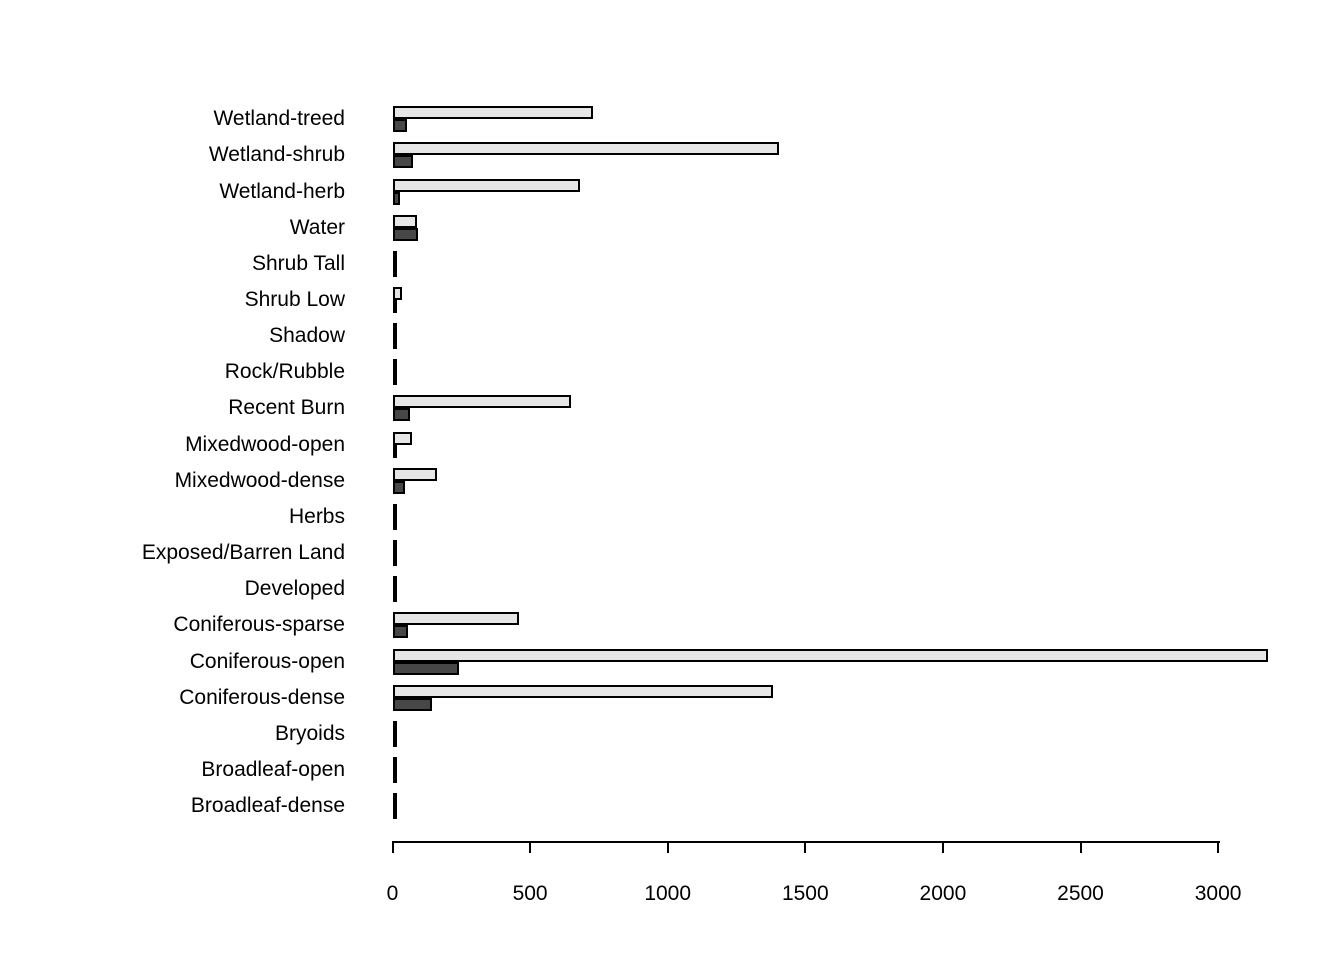  I want to click on x-axis-tick-label: 2500, so click(1080, 893).